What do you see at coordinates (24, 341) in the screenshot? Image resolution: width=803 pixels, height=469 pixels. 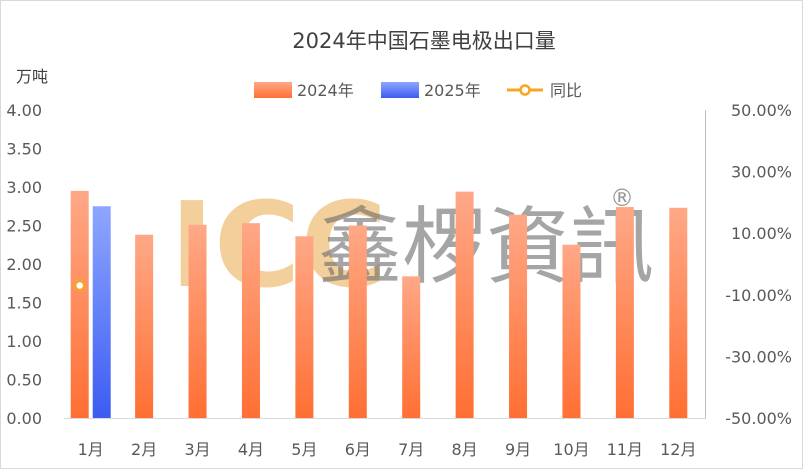 I see `y-tick-label: 1.00` at bounding box center [24, 341].